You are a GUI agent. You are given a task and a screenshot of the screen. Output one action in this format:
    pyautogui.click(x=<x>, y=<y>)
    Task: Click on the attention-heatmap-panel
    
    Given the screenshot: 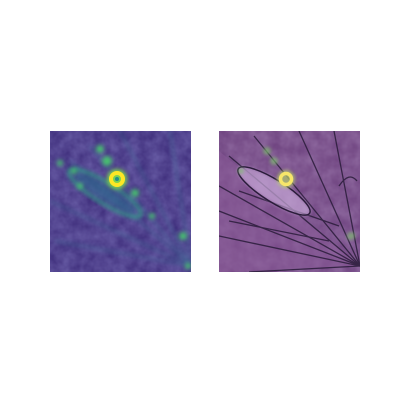 What is the action you would take?
    pyautogui.click(x=120, y=201)
    